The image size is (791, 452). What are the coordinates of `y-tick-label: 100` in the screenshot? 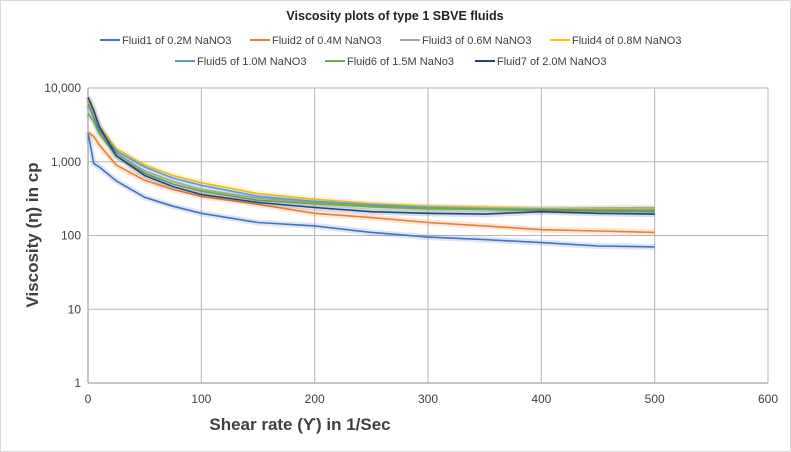 It's located at (71, 236).